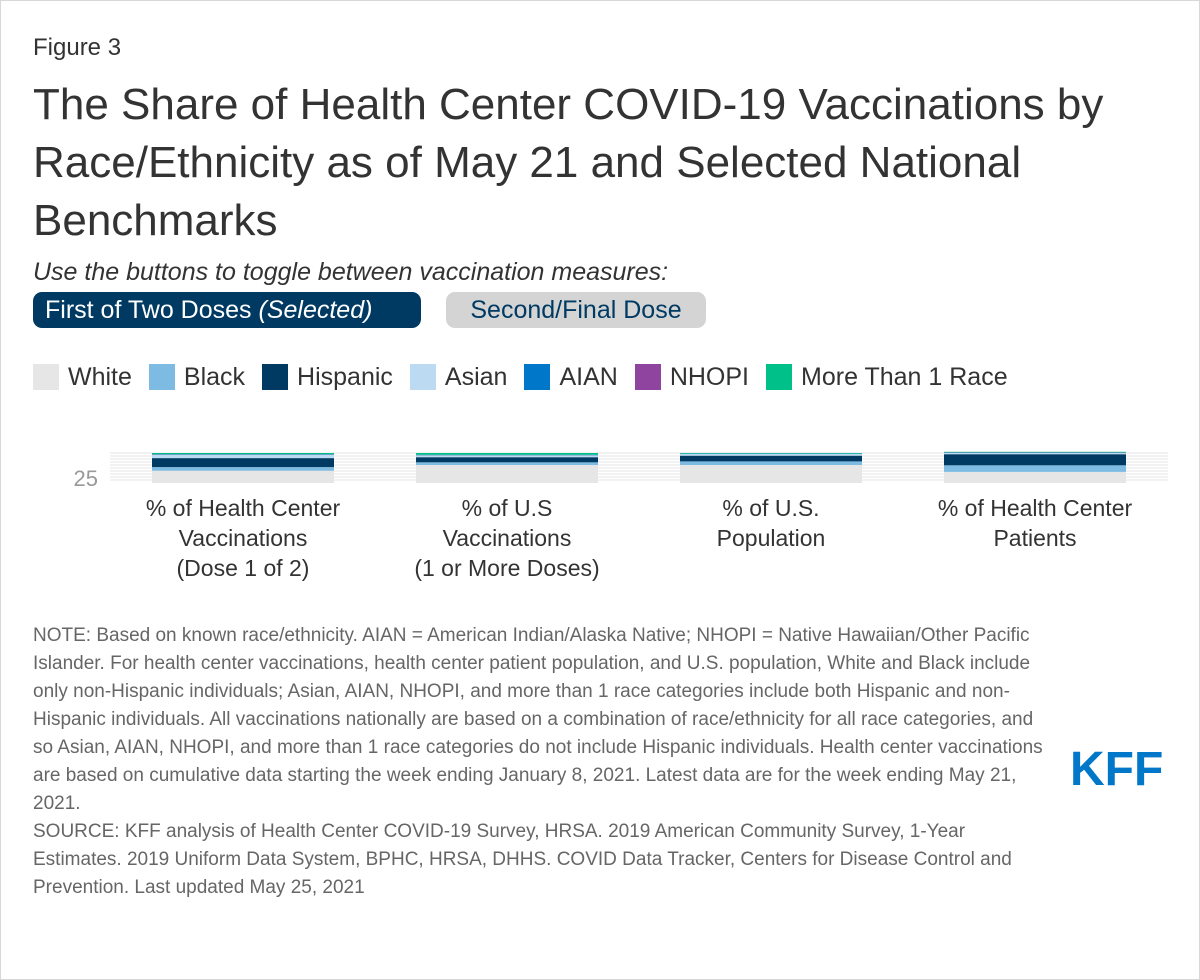 This screenshot has width=1200, height=980. What do you see at coordinates (770, 508) in the screenshot?
I see `x-tick-label: % of U.S.` at bounding box center [770, 508].